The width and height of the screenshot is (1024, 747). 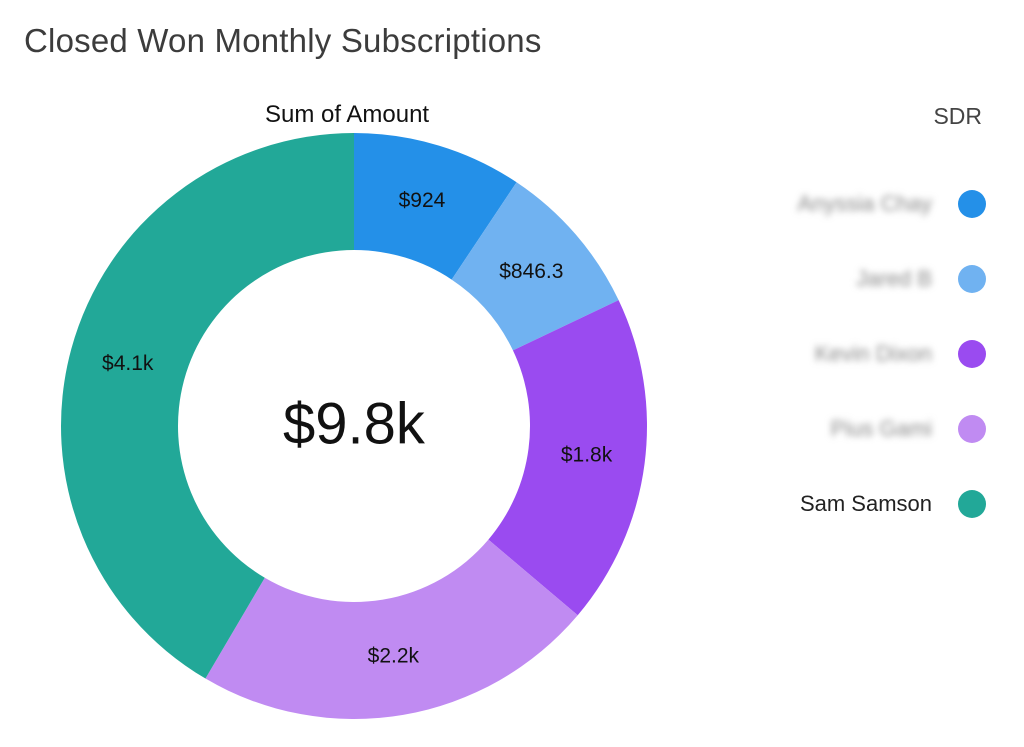 What do you see at coordinates (422, 200) in the screenshot?
I see `slice-label-1: $924` at bounding box center [422, 200].